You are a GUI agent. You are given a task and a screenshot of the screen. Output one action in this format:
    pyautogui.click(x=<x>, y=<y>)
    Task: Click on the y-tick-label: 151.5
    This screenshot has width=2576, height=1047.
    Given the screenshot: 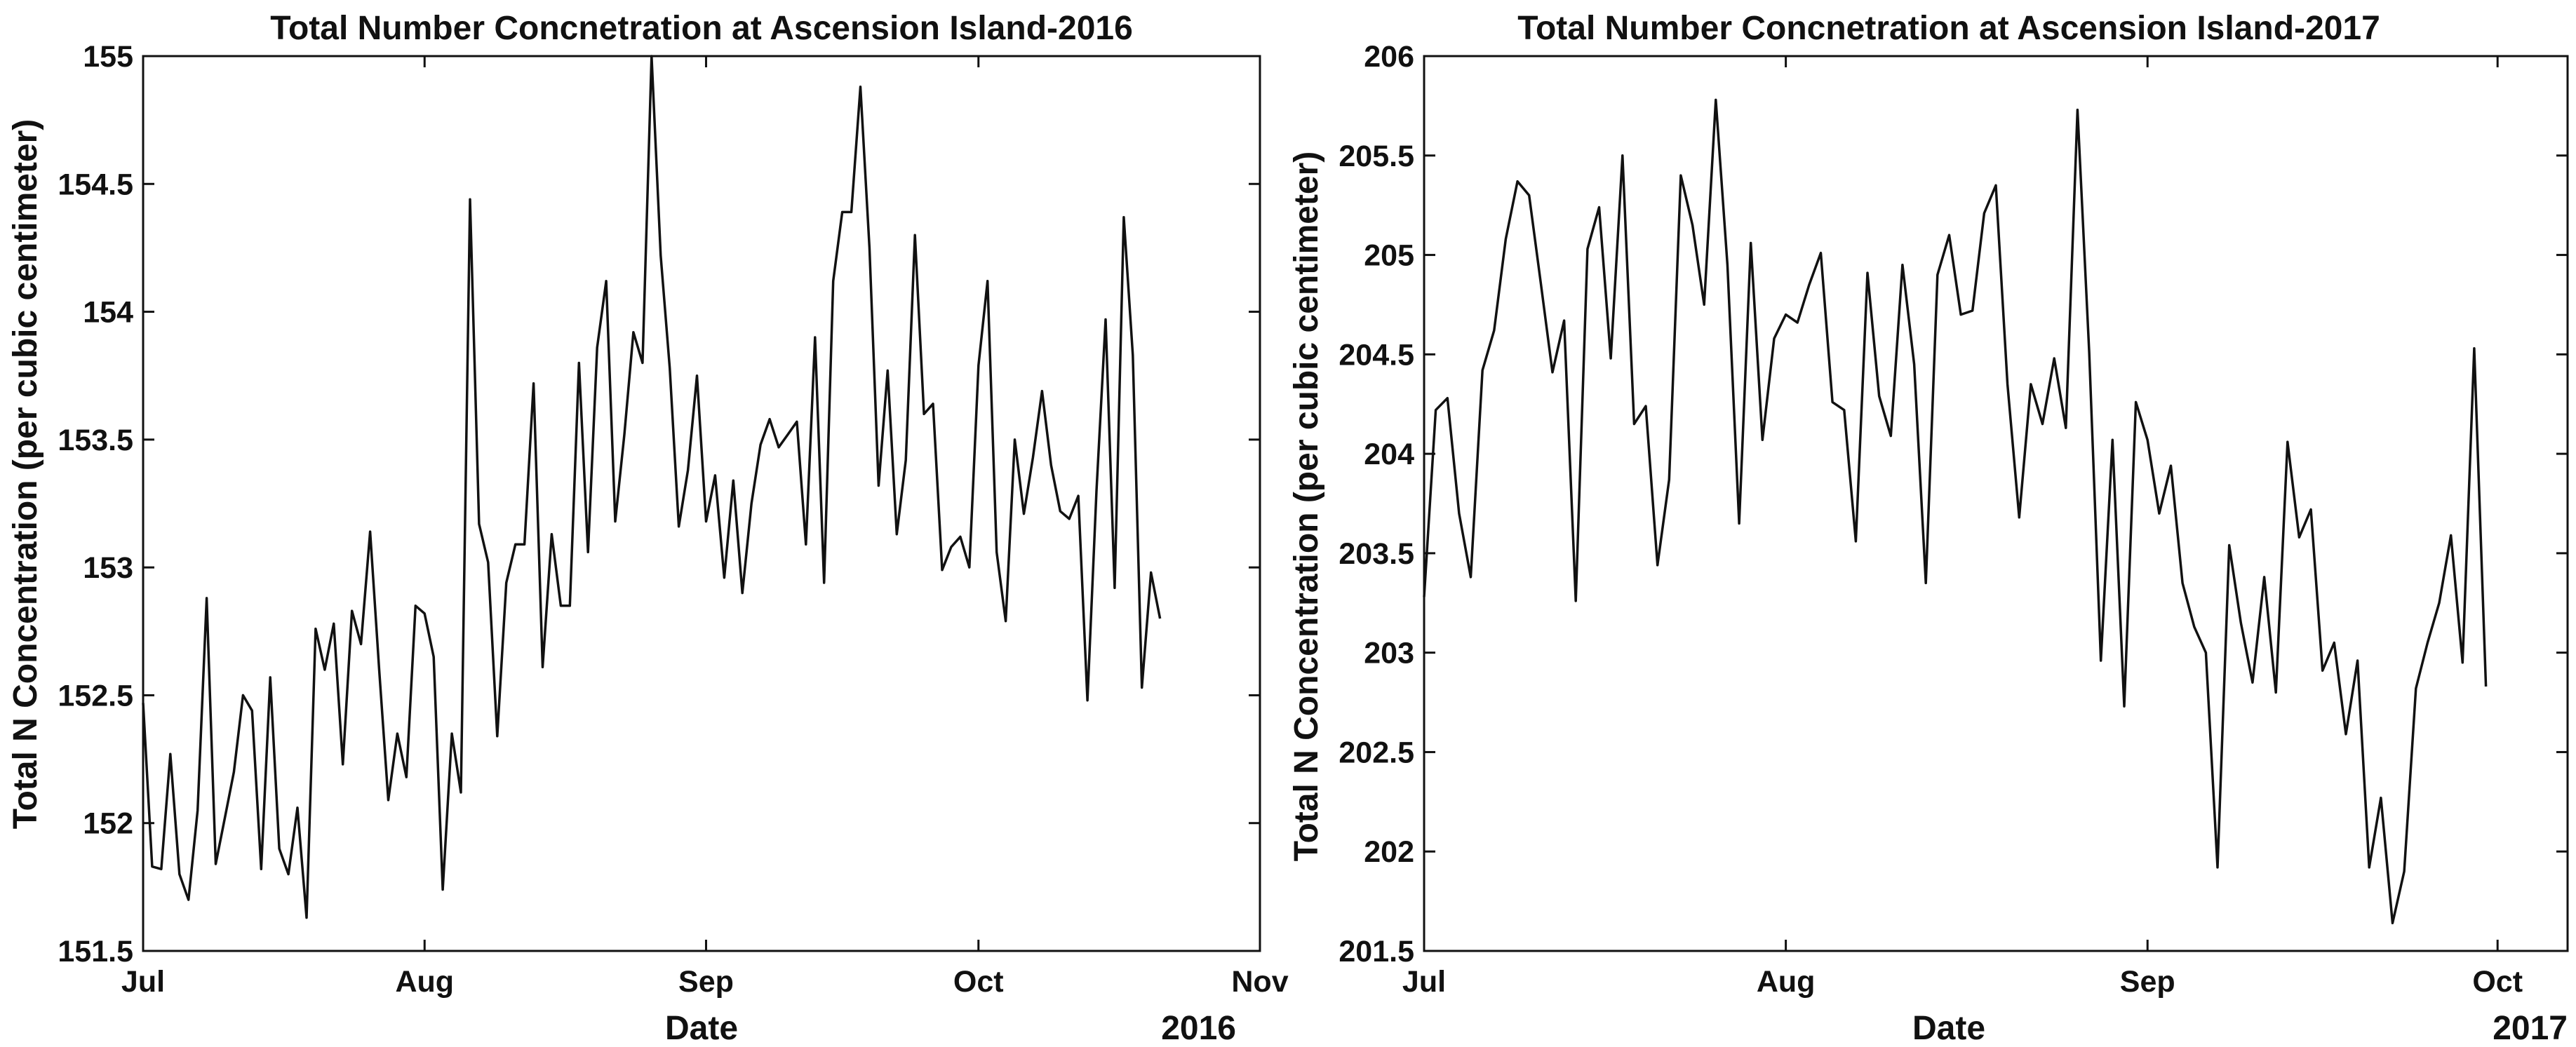 What is the action you would take?
    pyautogui.click(x=95, y=952)
    